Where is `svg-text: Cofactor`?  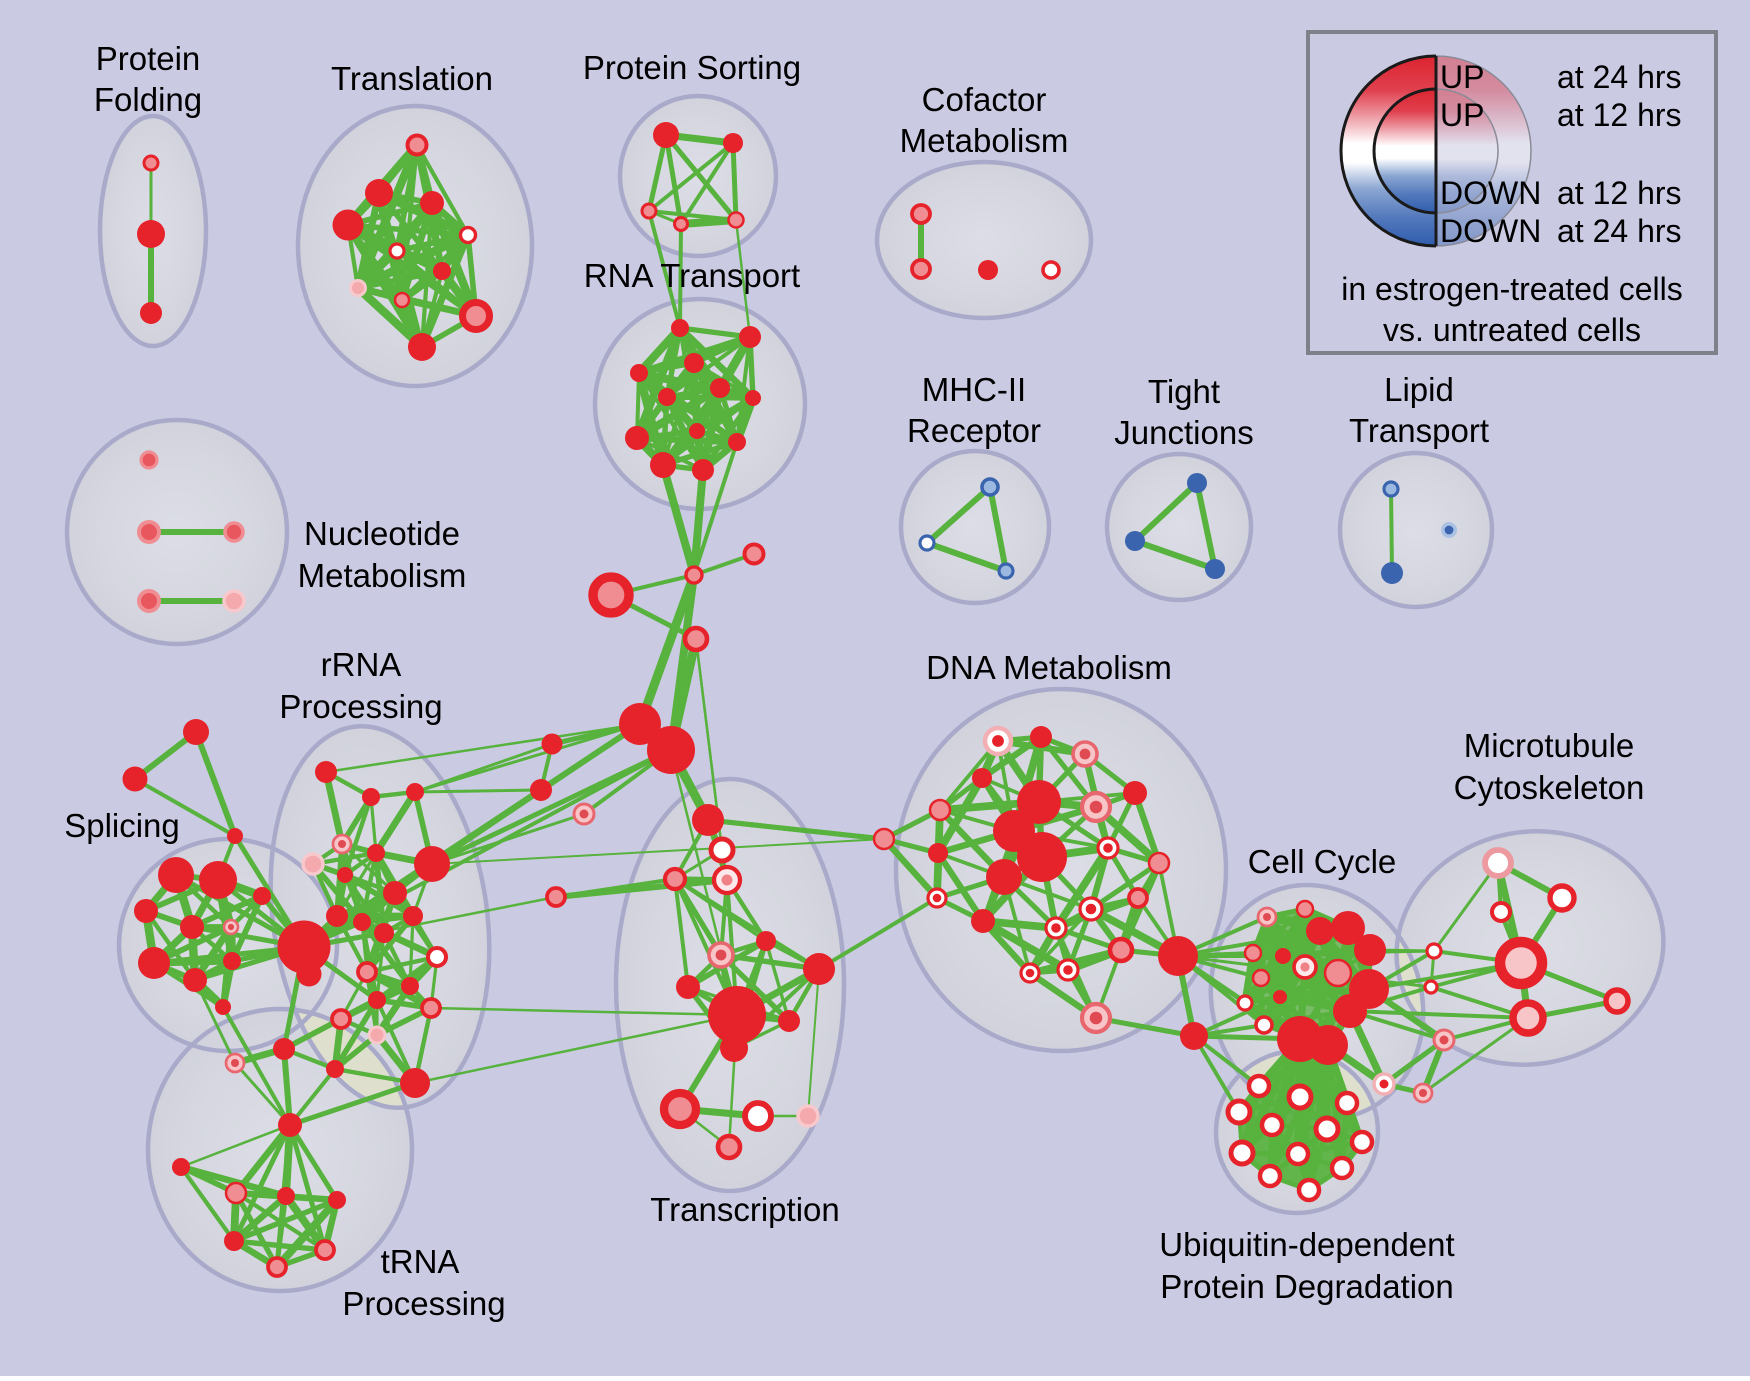 svg-text: Cofactor is located at coordinates (984, 99).